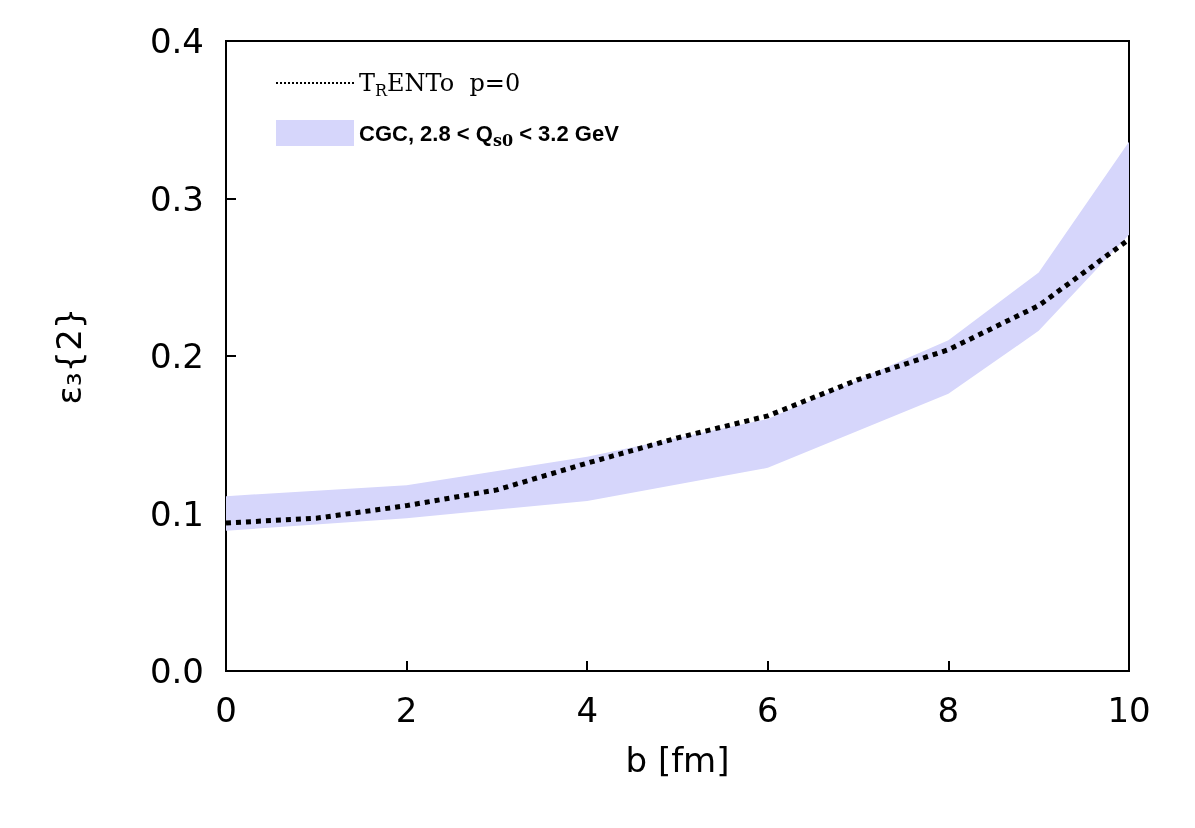 This screenshot has width=1195, height=828. Describe the element at coordinates (69, 356) in the screenshot. I see `y-axis-title: ε₃{2}` at that location.